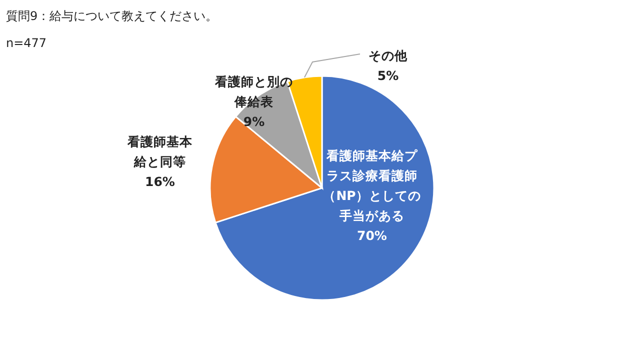  What do you see at coordinates (388, 76) in the screenshot?
I see `data-label: 5%` at bounding box center [388, 76].